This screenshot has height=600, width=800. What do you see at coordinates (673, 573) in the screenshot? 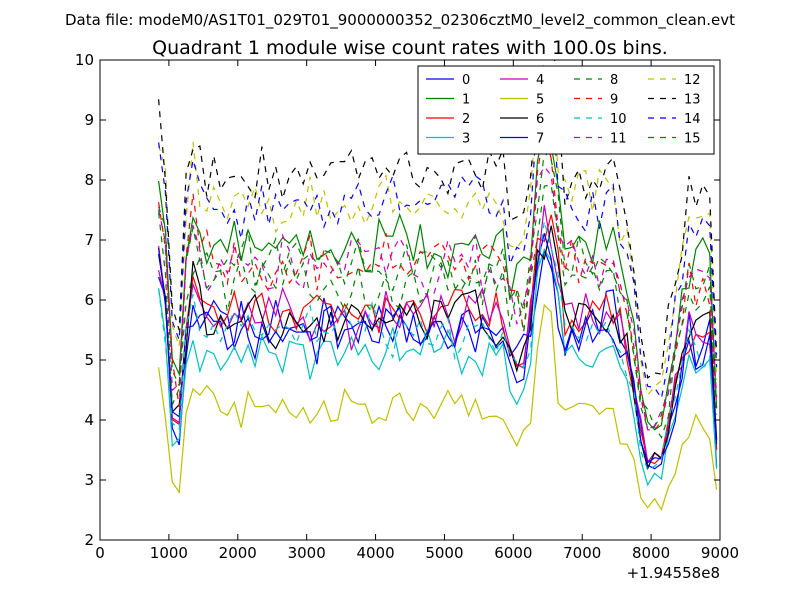
I see `x-axis-offset-label: +1.94558e8` at bounding box center [673, 573].